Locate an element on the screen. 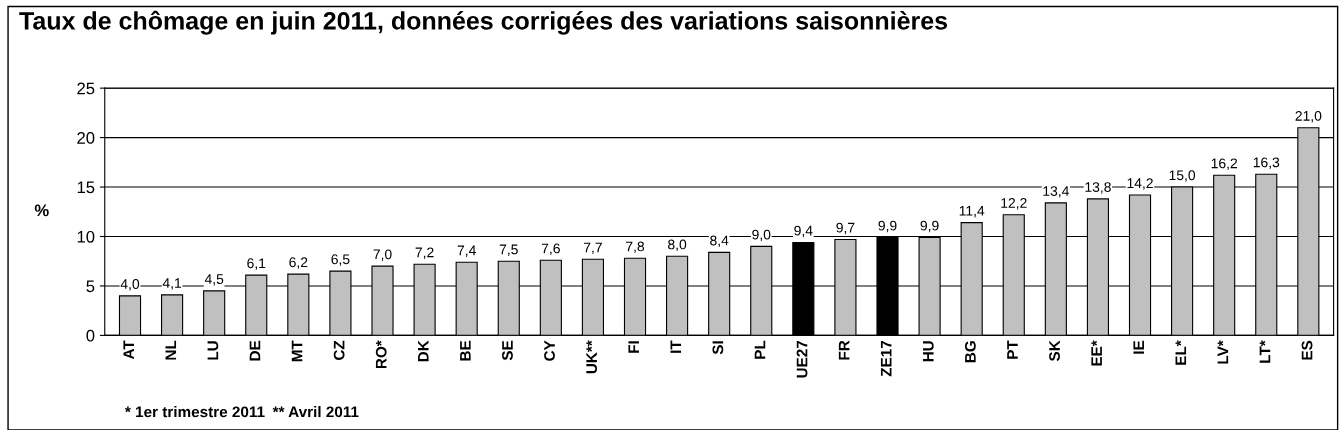  x-tick-label: IE is located at coordinates (1138, 347).